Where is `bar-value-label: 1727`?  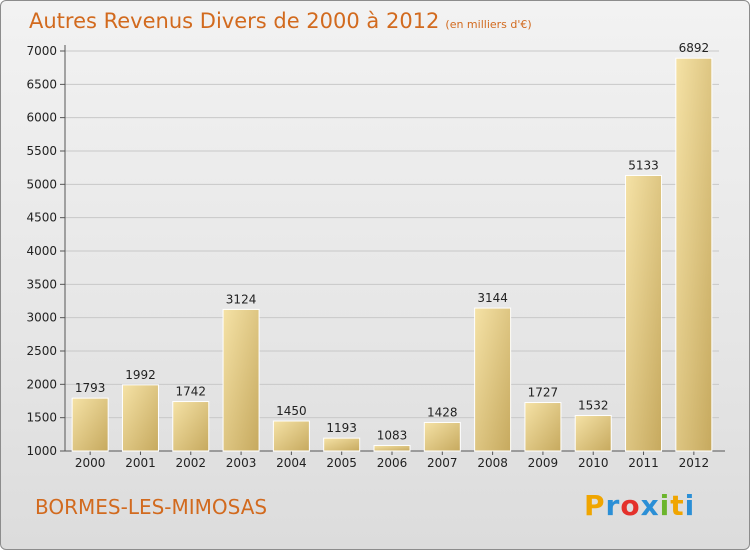 bar-value-label: 1727 is located at coordinates (543, 393).